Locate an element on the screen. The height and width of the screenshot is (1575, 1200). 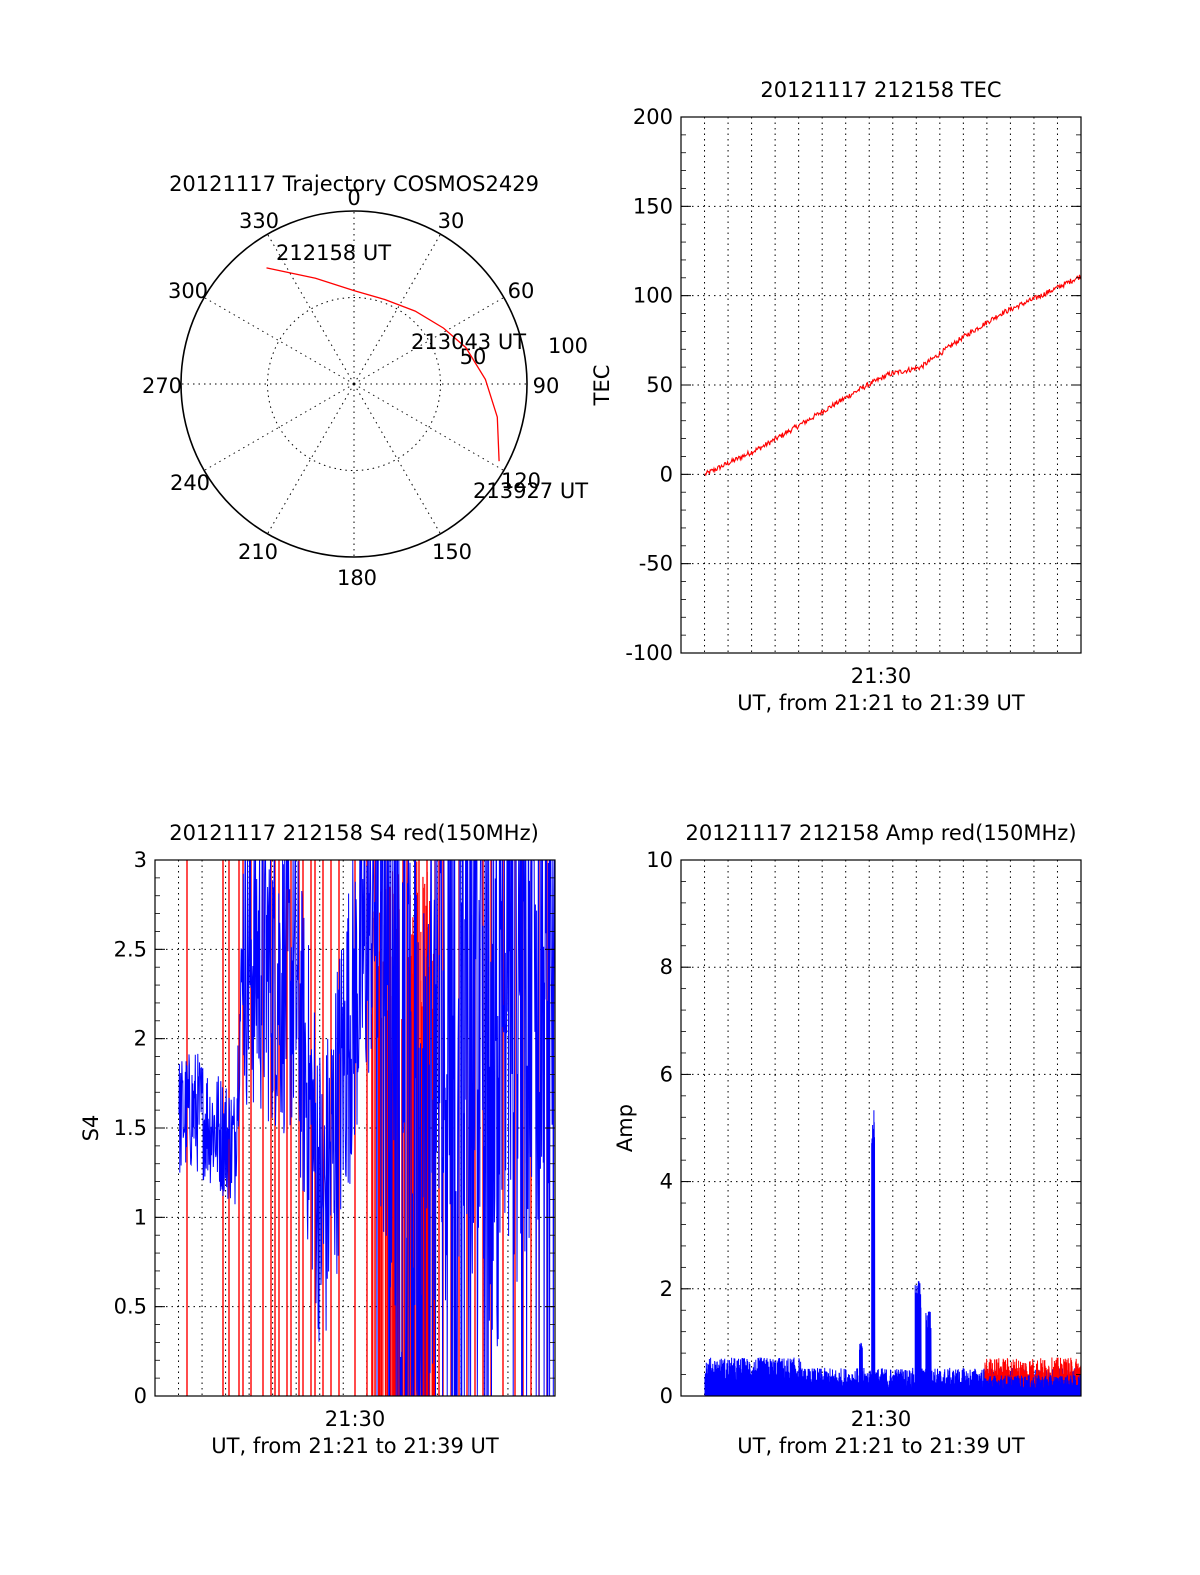
polar-azimuth-label: 240 is located at coordinates (190, 483).